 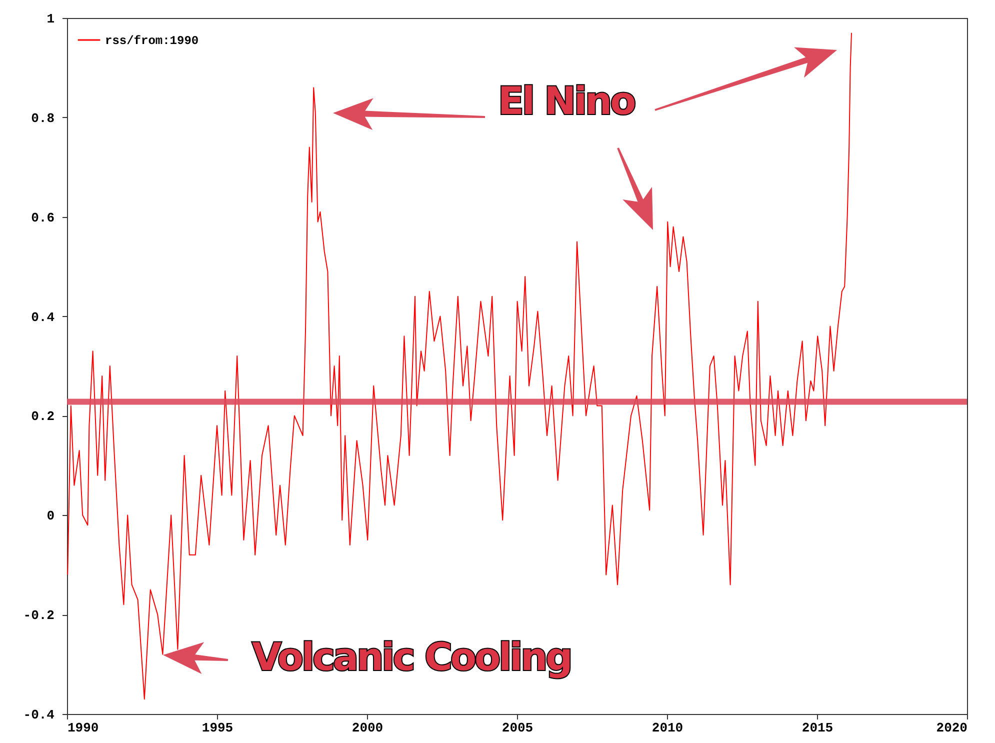 What do you see at coordinates (83, 728) in the screenshot?
I see `x-tick-label: 1990` at bounding box center [83, 728].